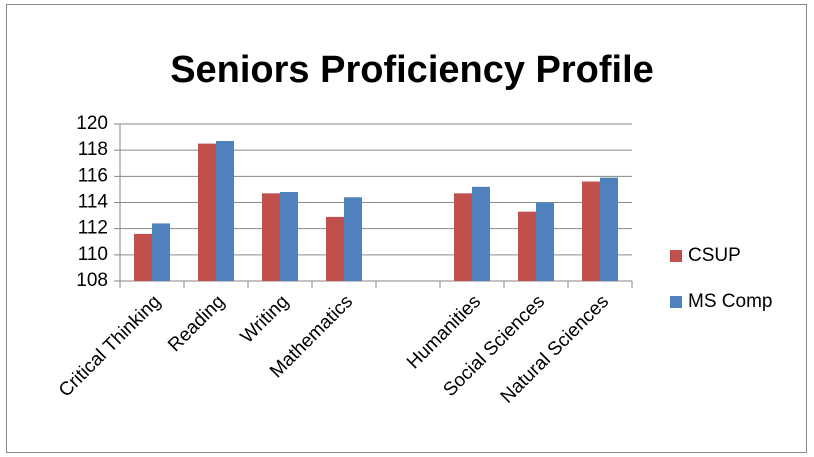 This screenshot has height=457, width=814. I want to click on y-tick-label: 108, so click(92, 280).